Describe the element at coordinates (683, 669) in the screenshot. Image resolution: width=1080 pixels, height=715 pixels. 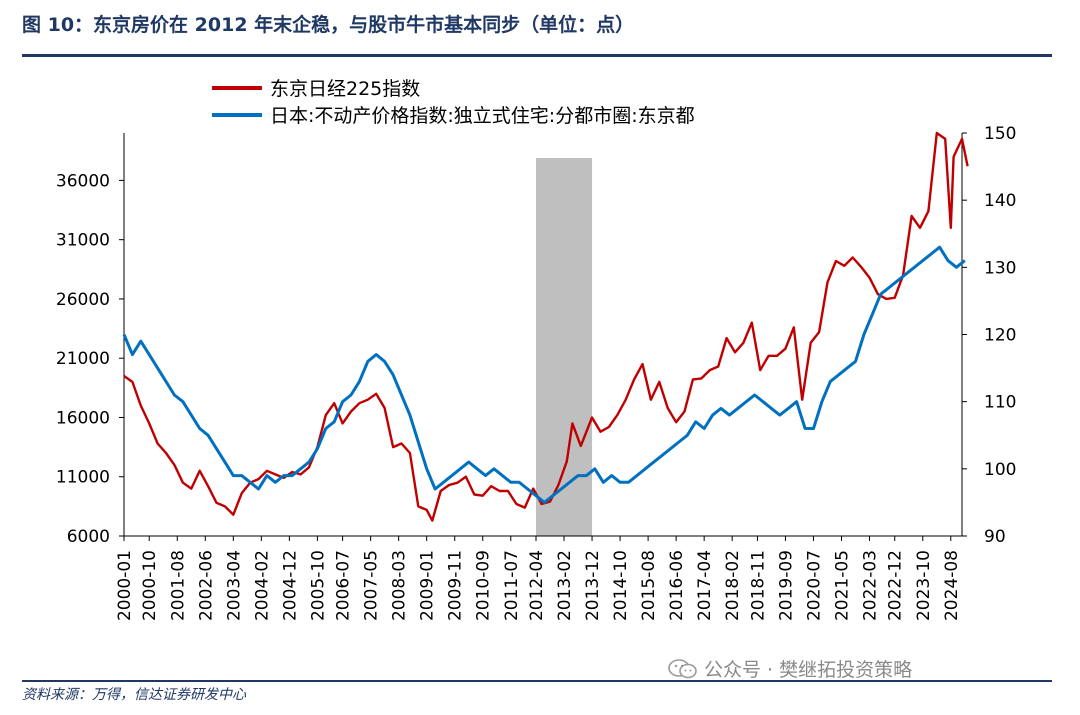
I see `wechat-icon` at that location.